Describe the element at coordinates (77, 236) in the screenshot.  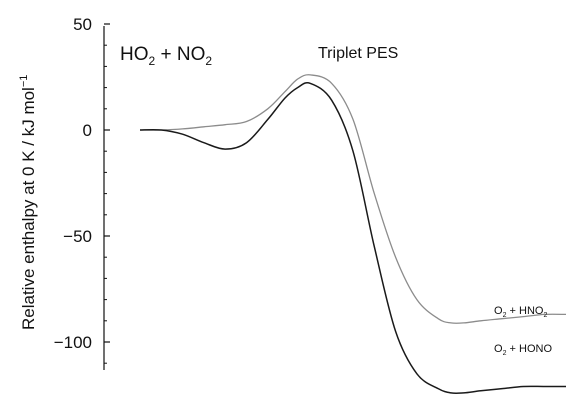
I see `y-tick-label: −50` at that location.